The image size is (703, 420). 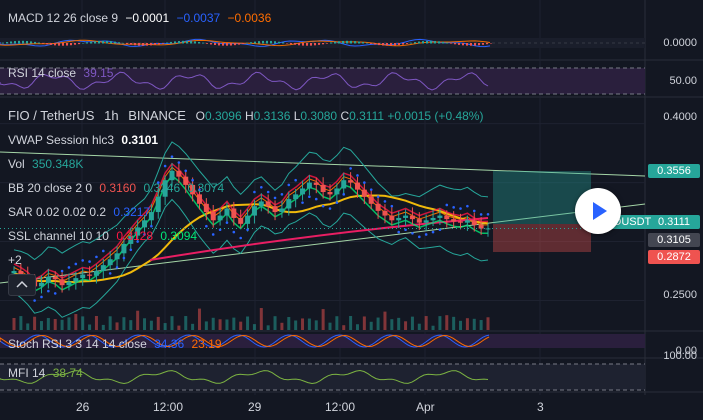 I want to click on vwap-legend: VWAP Session hlc3 0.3101, so click(x=83, y=140).